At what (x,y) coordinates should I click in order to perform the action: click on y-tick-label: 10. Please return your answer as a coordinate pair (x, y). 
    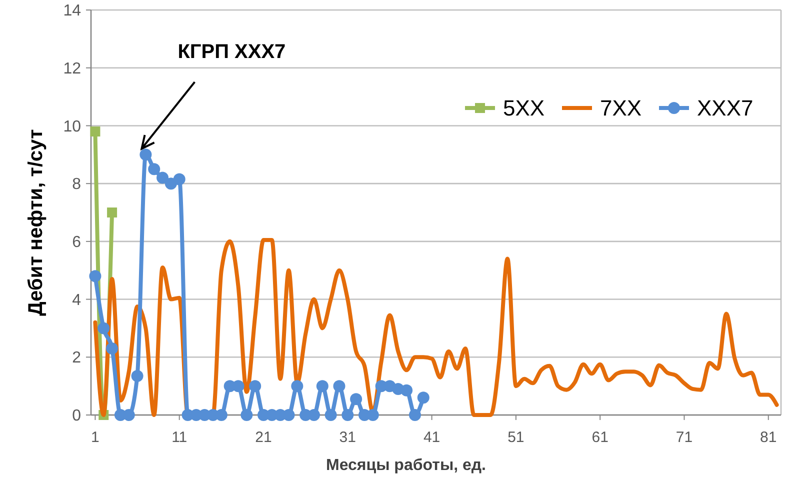
    Looking at the image, I should click on (72, 127).